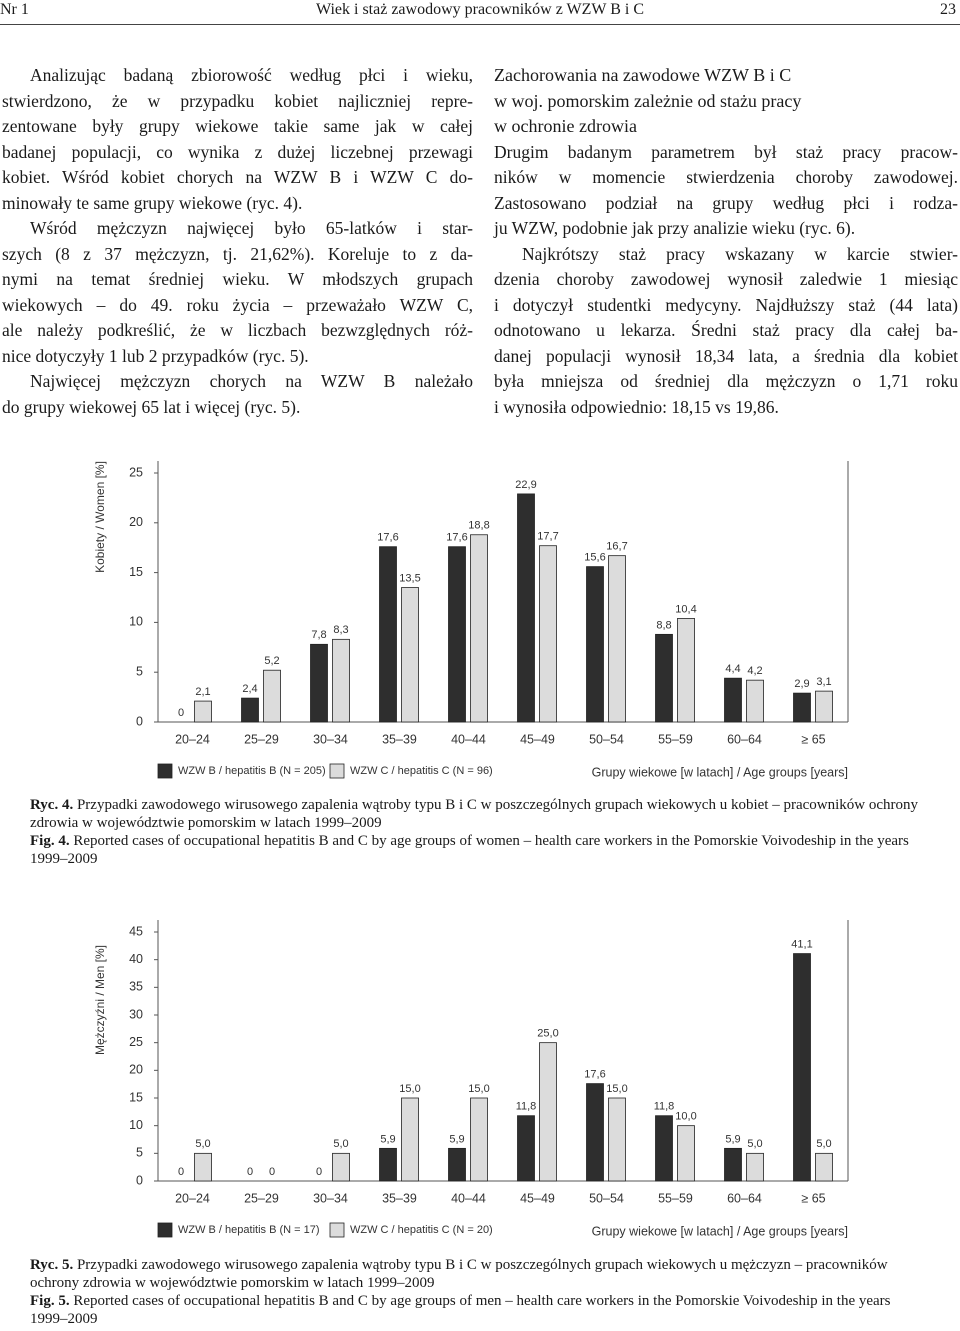 The image size is (960, 1331). I want to click on value-label: 2,9, so click(801, 684).